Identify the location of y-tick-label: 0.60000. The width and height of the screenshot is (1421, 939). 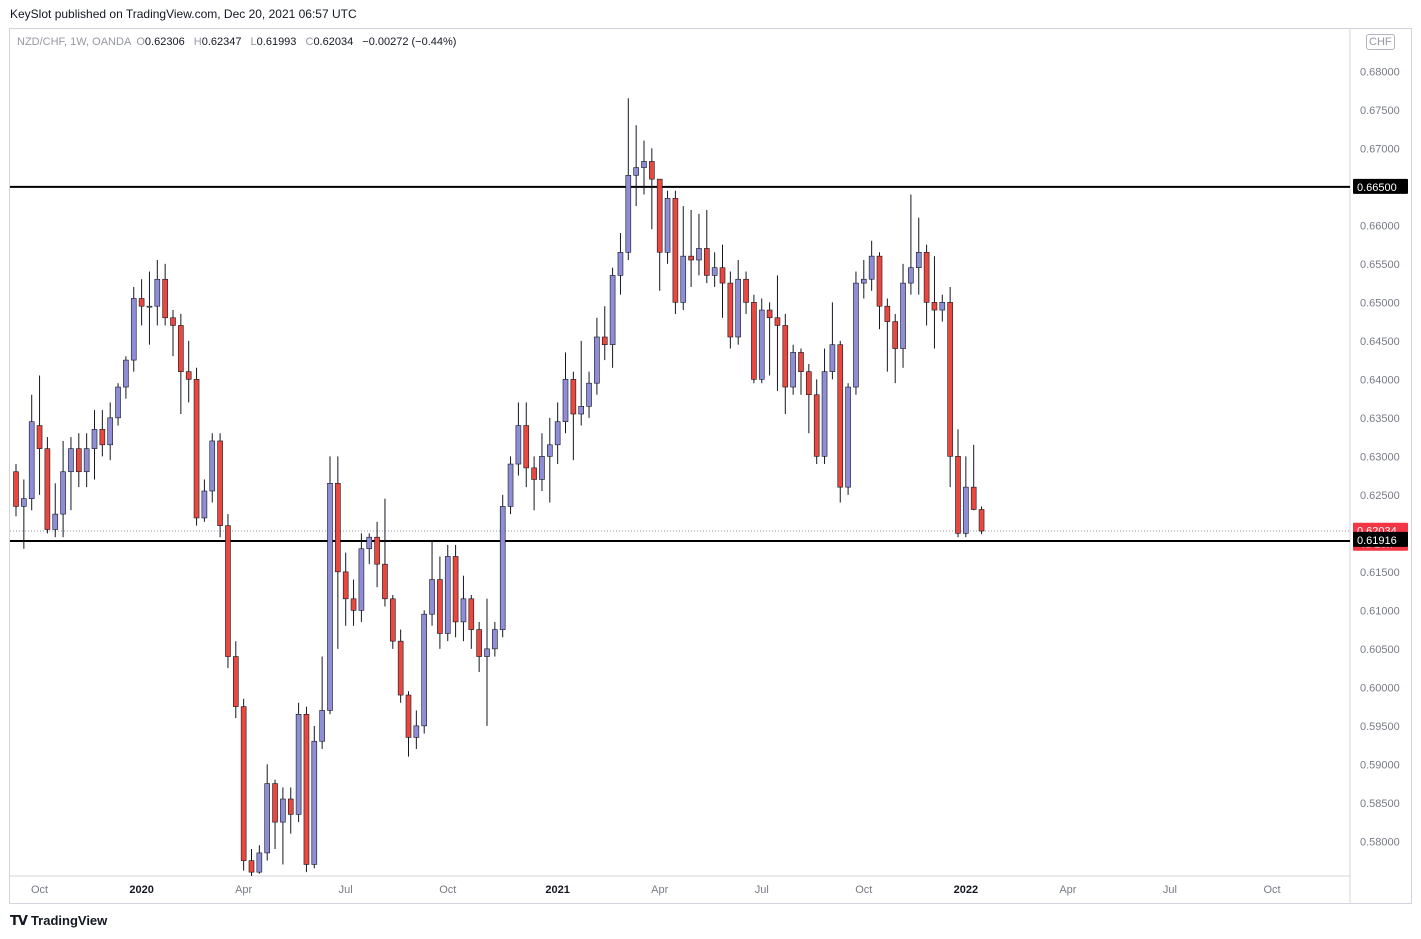
(1380, 688).